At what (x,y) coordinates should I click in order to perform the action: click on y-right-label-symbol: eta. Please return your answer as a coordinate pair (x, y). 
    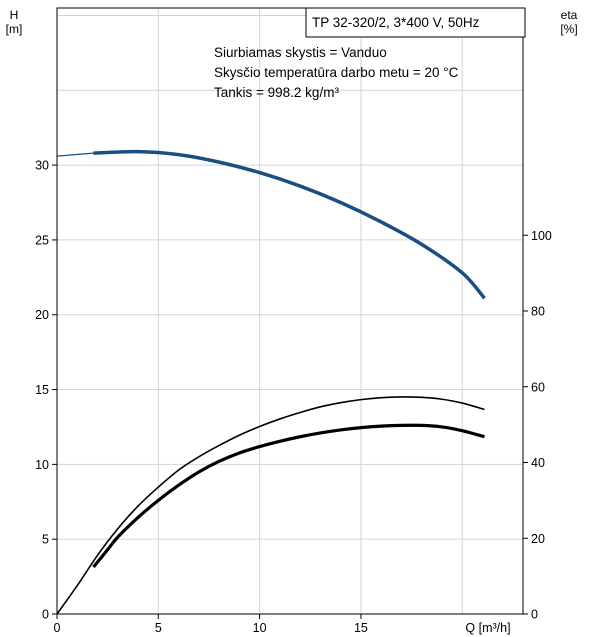
    Looking at the image, I should click on (569, 15).